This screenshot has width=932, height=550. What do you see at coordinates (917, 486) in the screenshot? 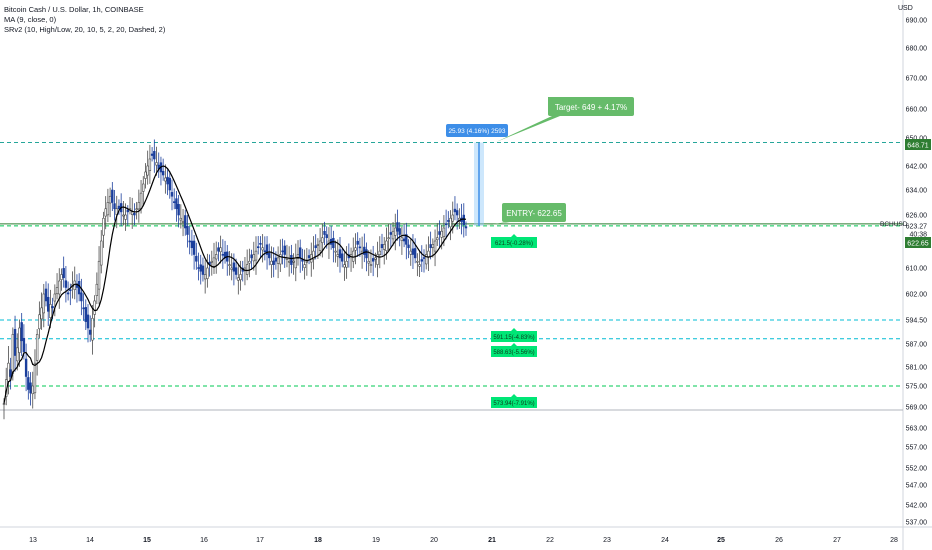
I see `y-tick-label: 547.00` at bounding box center [917, 486].